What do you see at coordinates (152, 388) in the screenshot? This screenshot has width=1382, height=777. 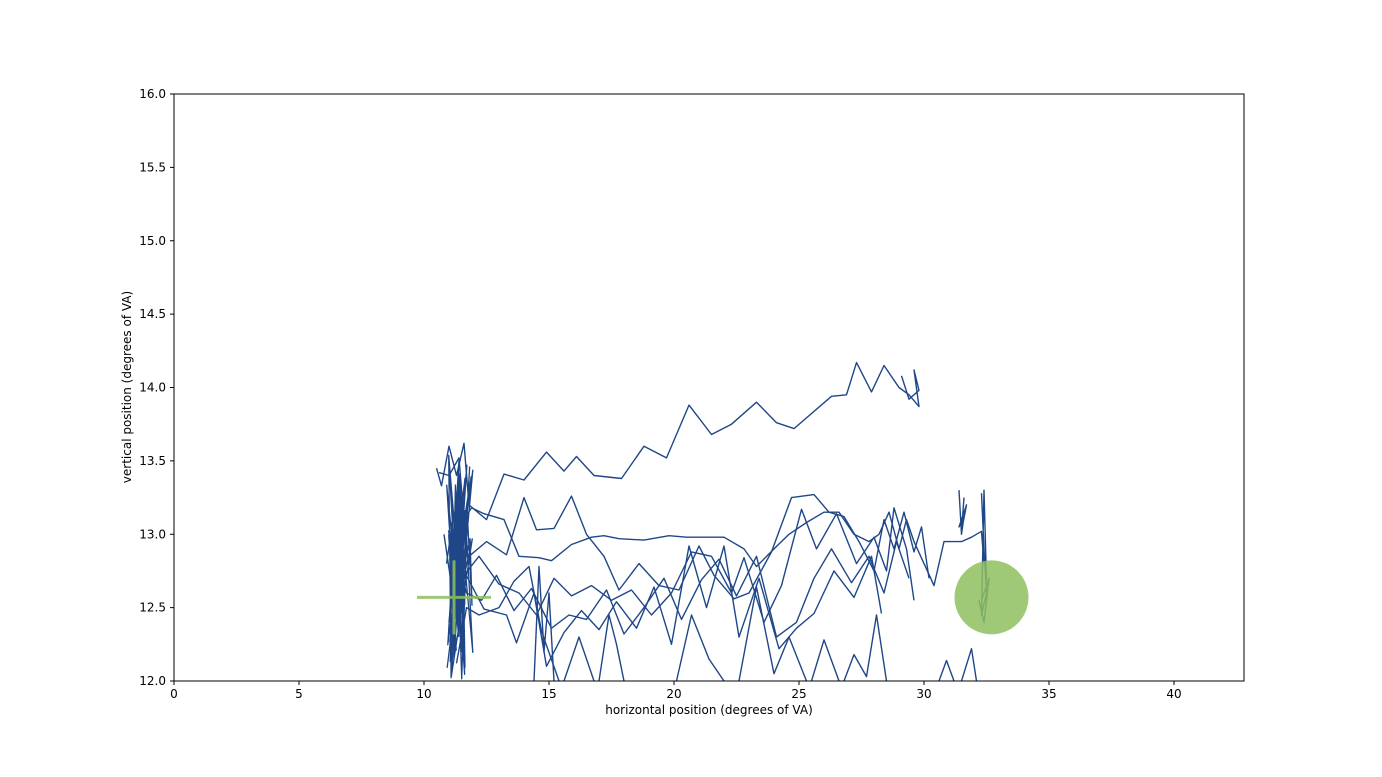 I see `y-tick-label: 14.0` at bounding box center [152, 388].